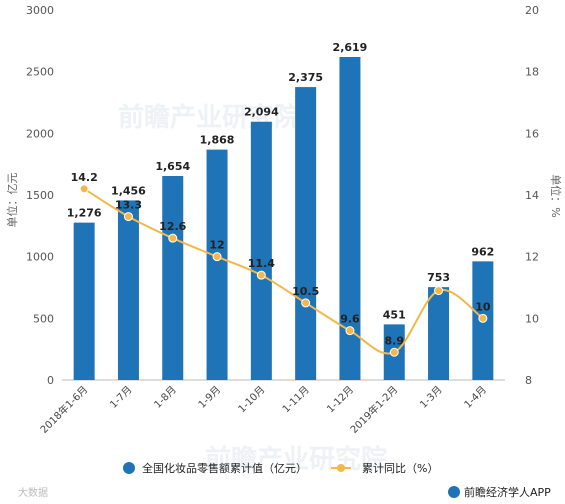 This screenshot has width=565, height=504. Describe the element at coordinates (172, 226) in the screenshot. I see `line-value-label: 12.6` at that location.